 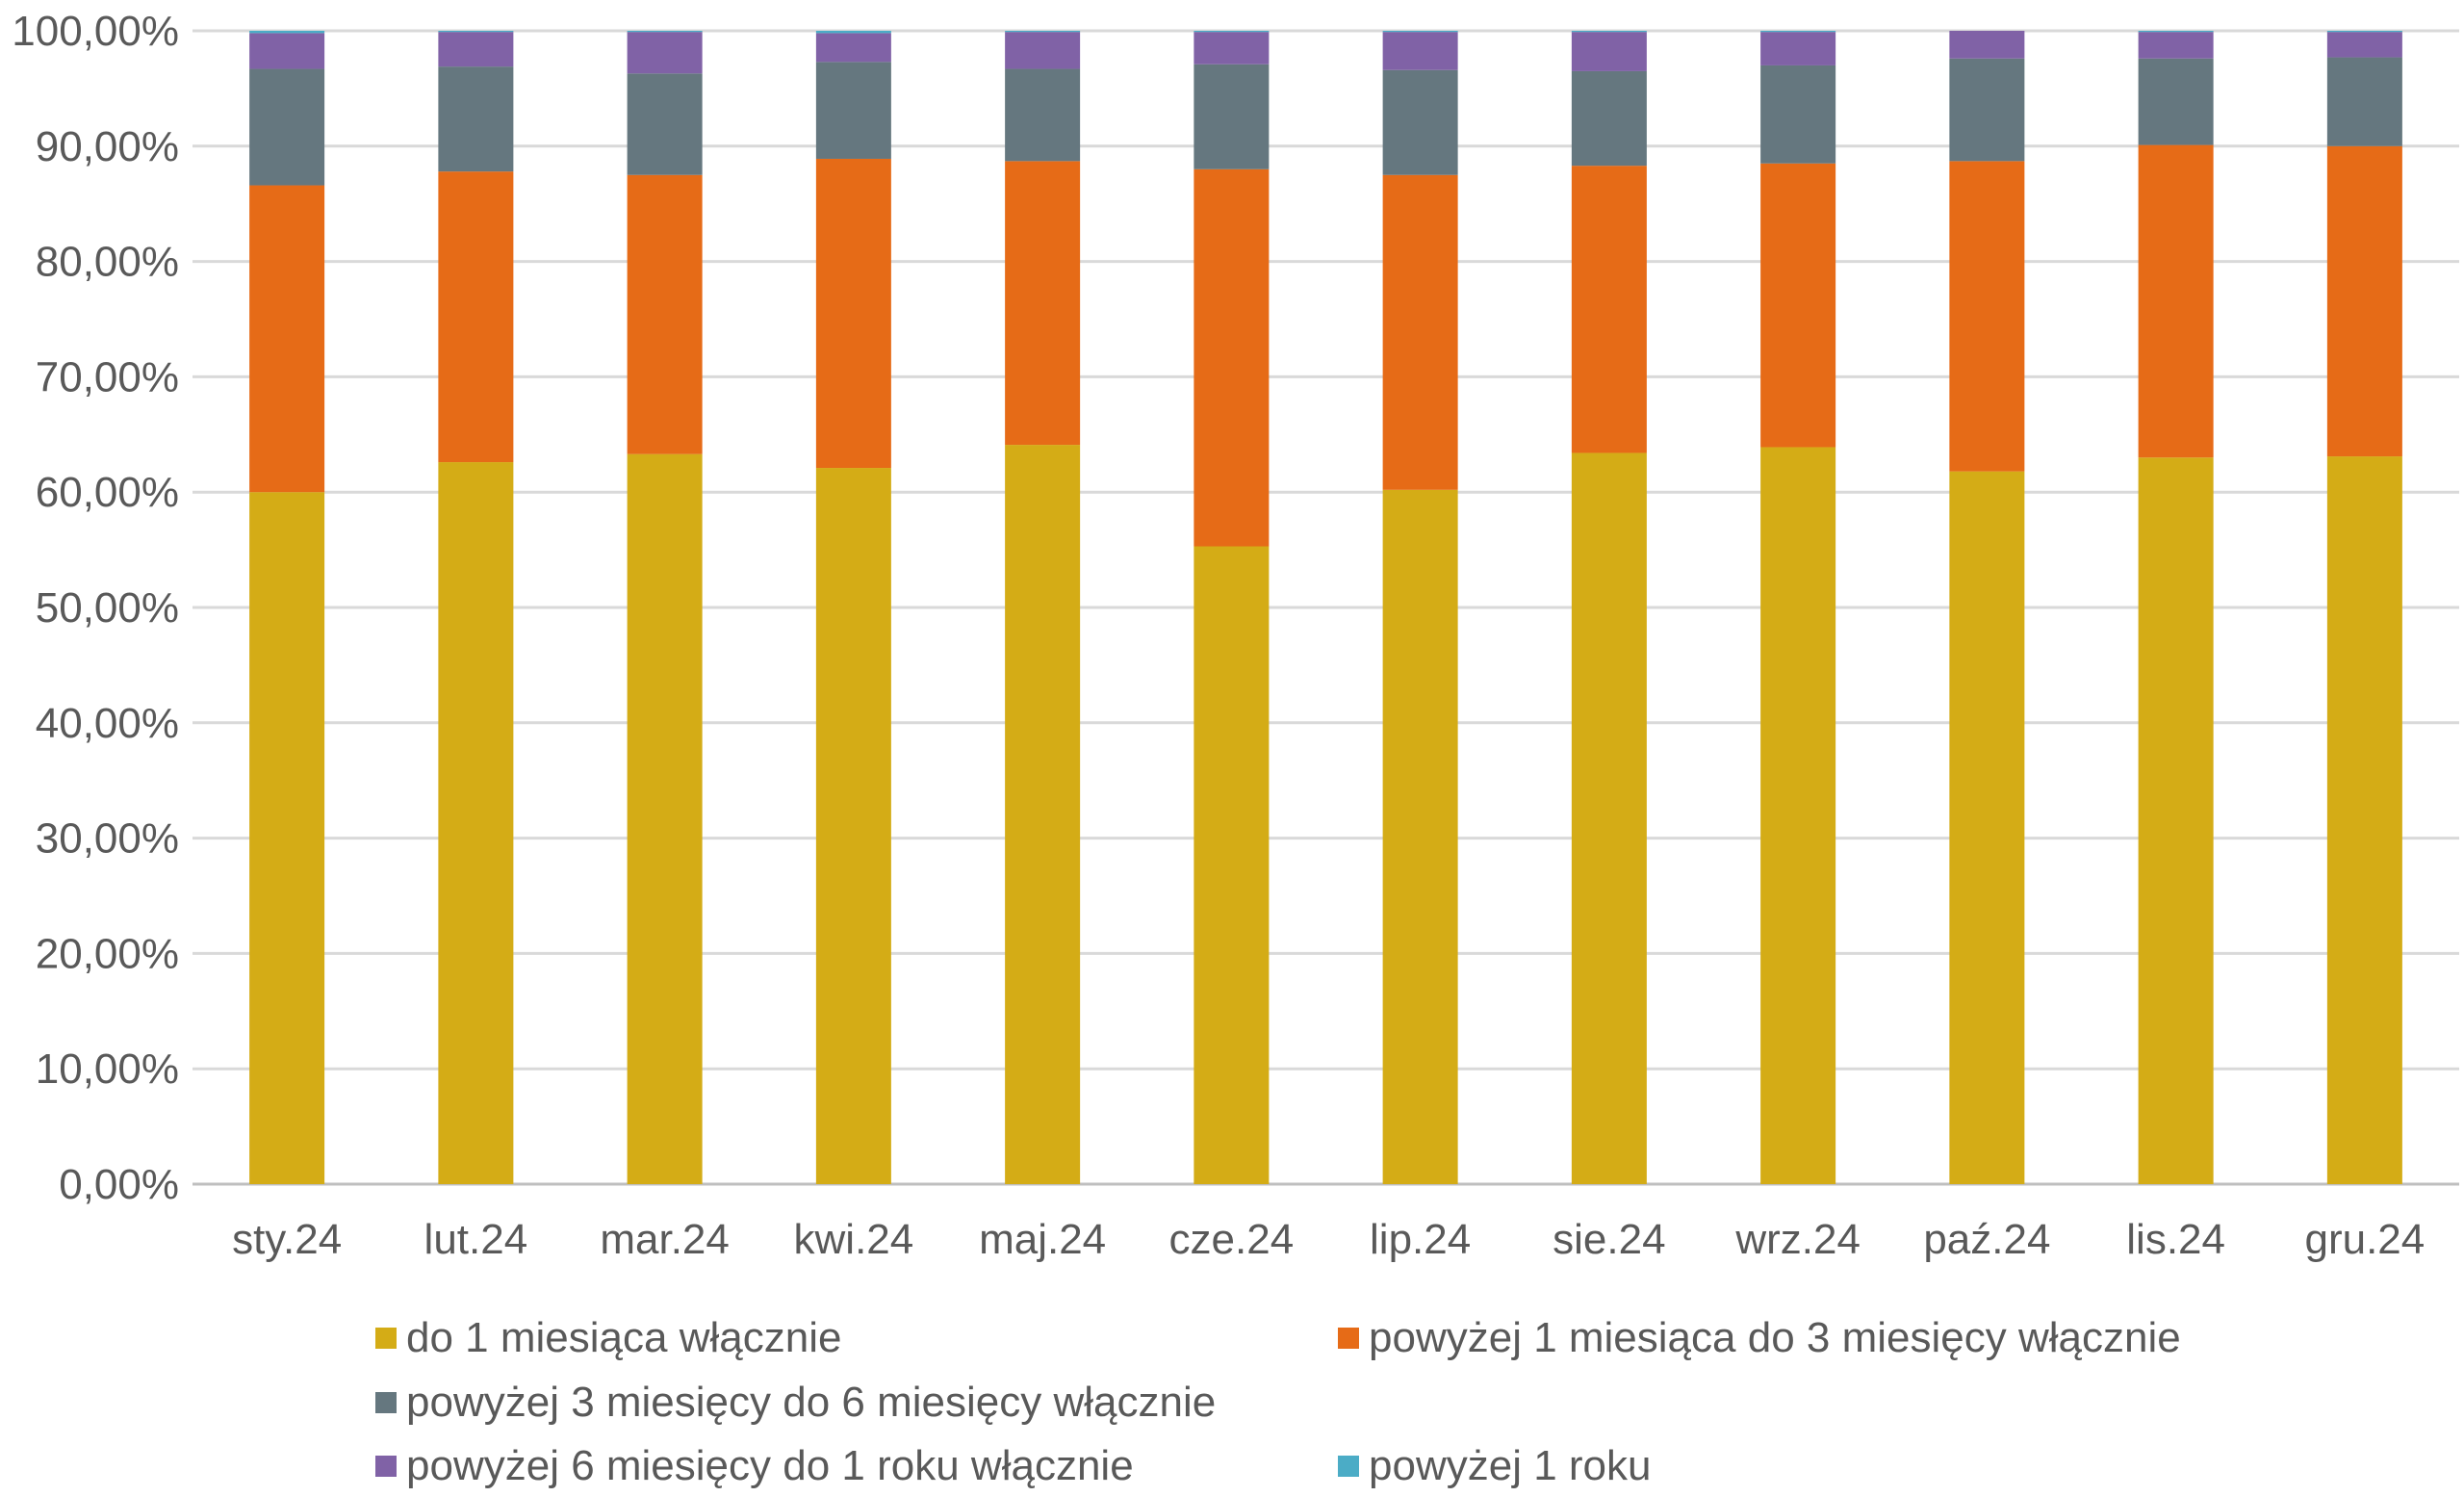 What do you see at coordinates (107, 492) in the screenshot?
I see `y-tick-label: 60,00%` at bounding box center [107, 492].